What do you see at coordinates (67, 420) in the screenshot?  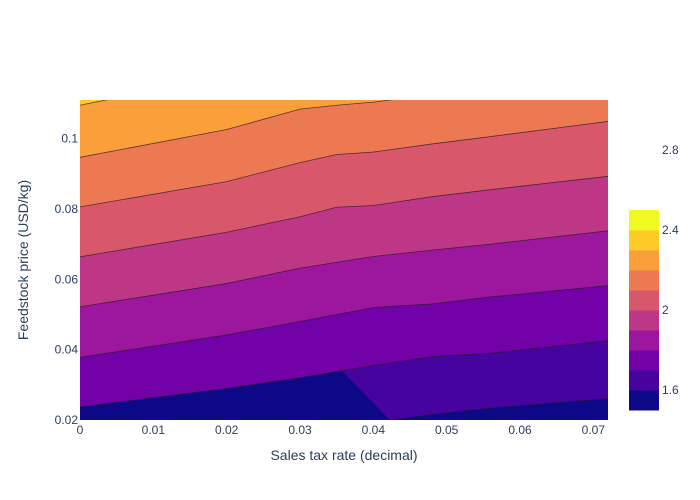 I see `y-tick-label: 0.02` at bounding box center [67, 420].